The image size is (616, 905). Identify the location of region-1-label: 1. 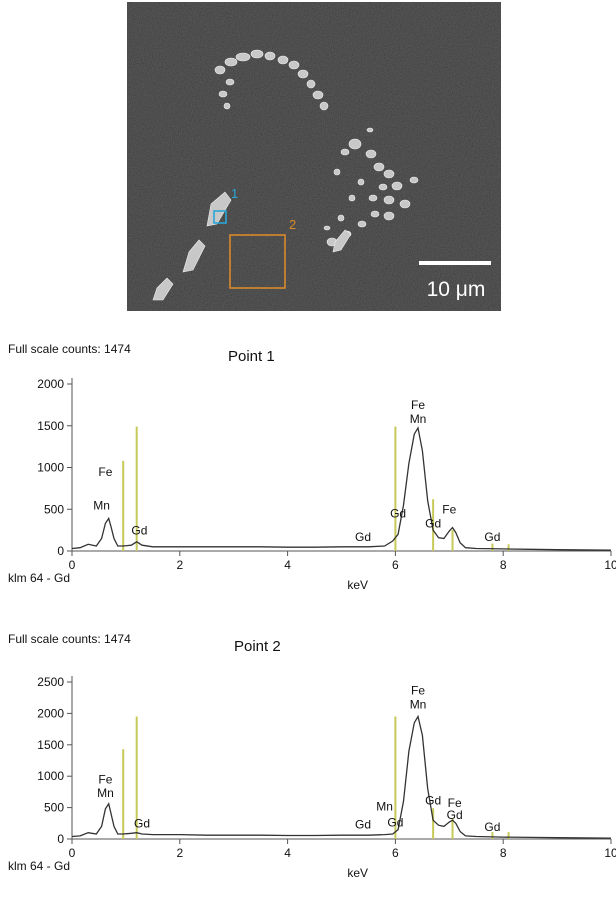
(234, 193).